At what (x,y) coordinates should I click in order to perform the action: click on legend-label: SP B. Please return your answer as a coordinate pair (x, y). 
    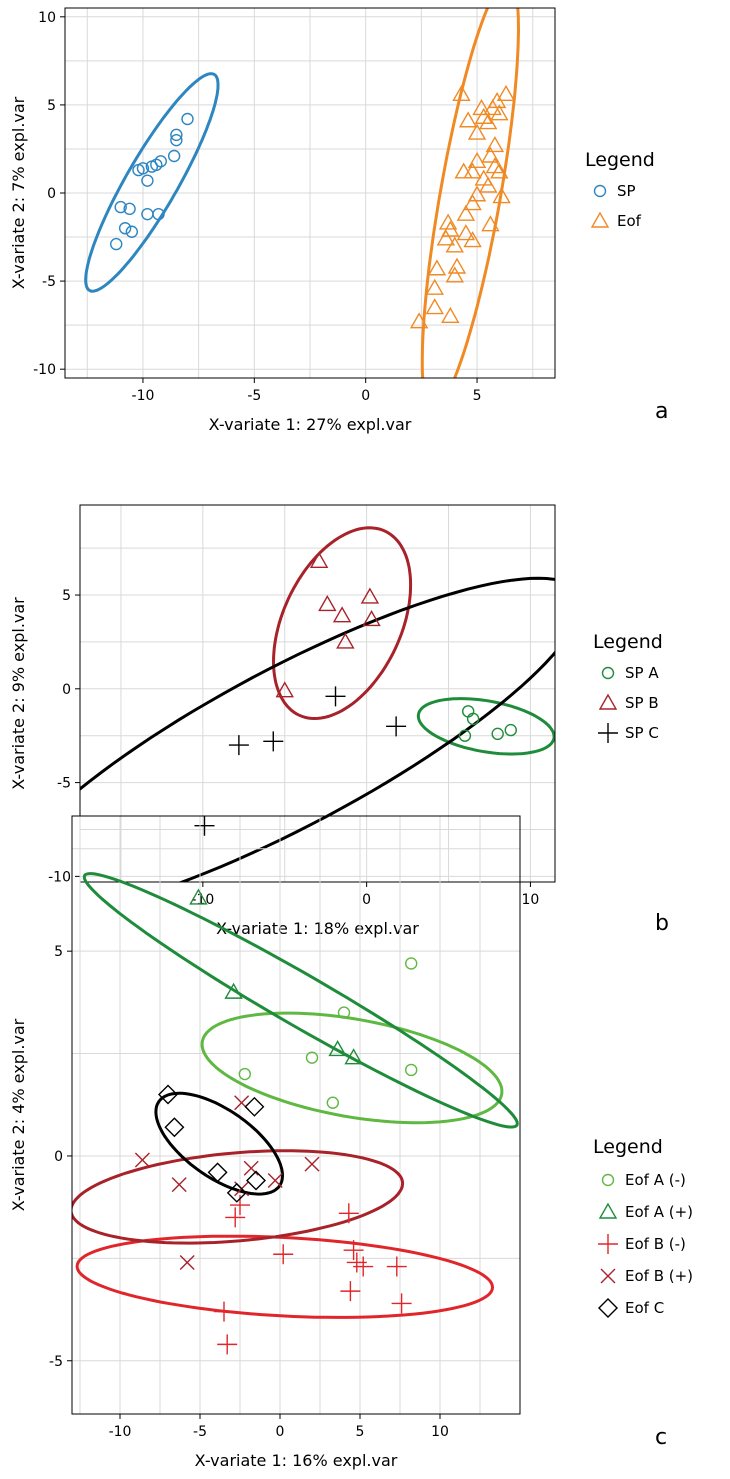
    Looking at the image, I should click on (642, 703).